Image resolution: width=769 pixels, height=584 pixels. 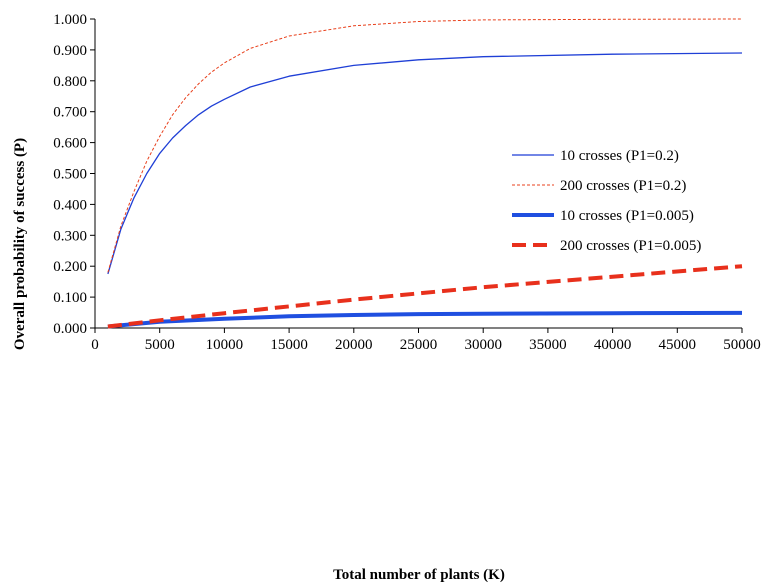 I want to click on y-tick-label: 0.600, so click(x=70, y=144).